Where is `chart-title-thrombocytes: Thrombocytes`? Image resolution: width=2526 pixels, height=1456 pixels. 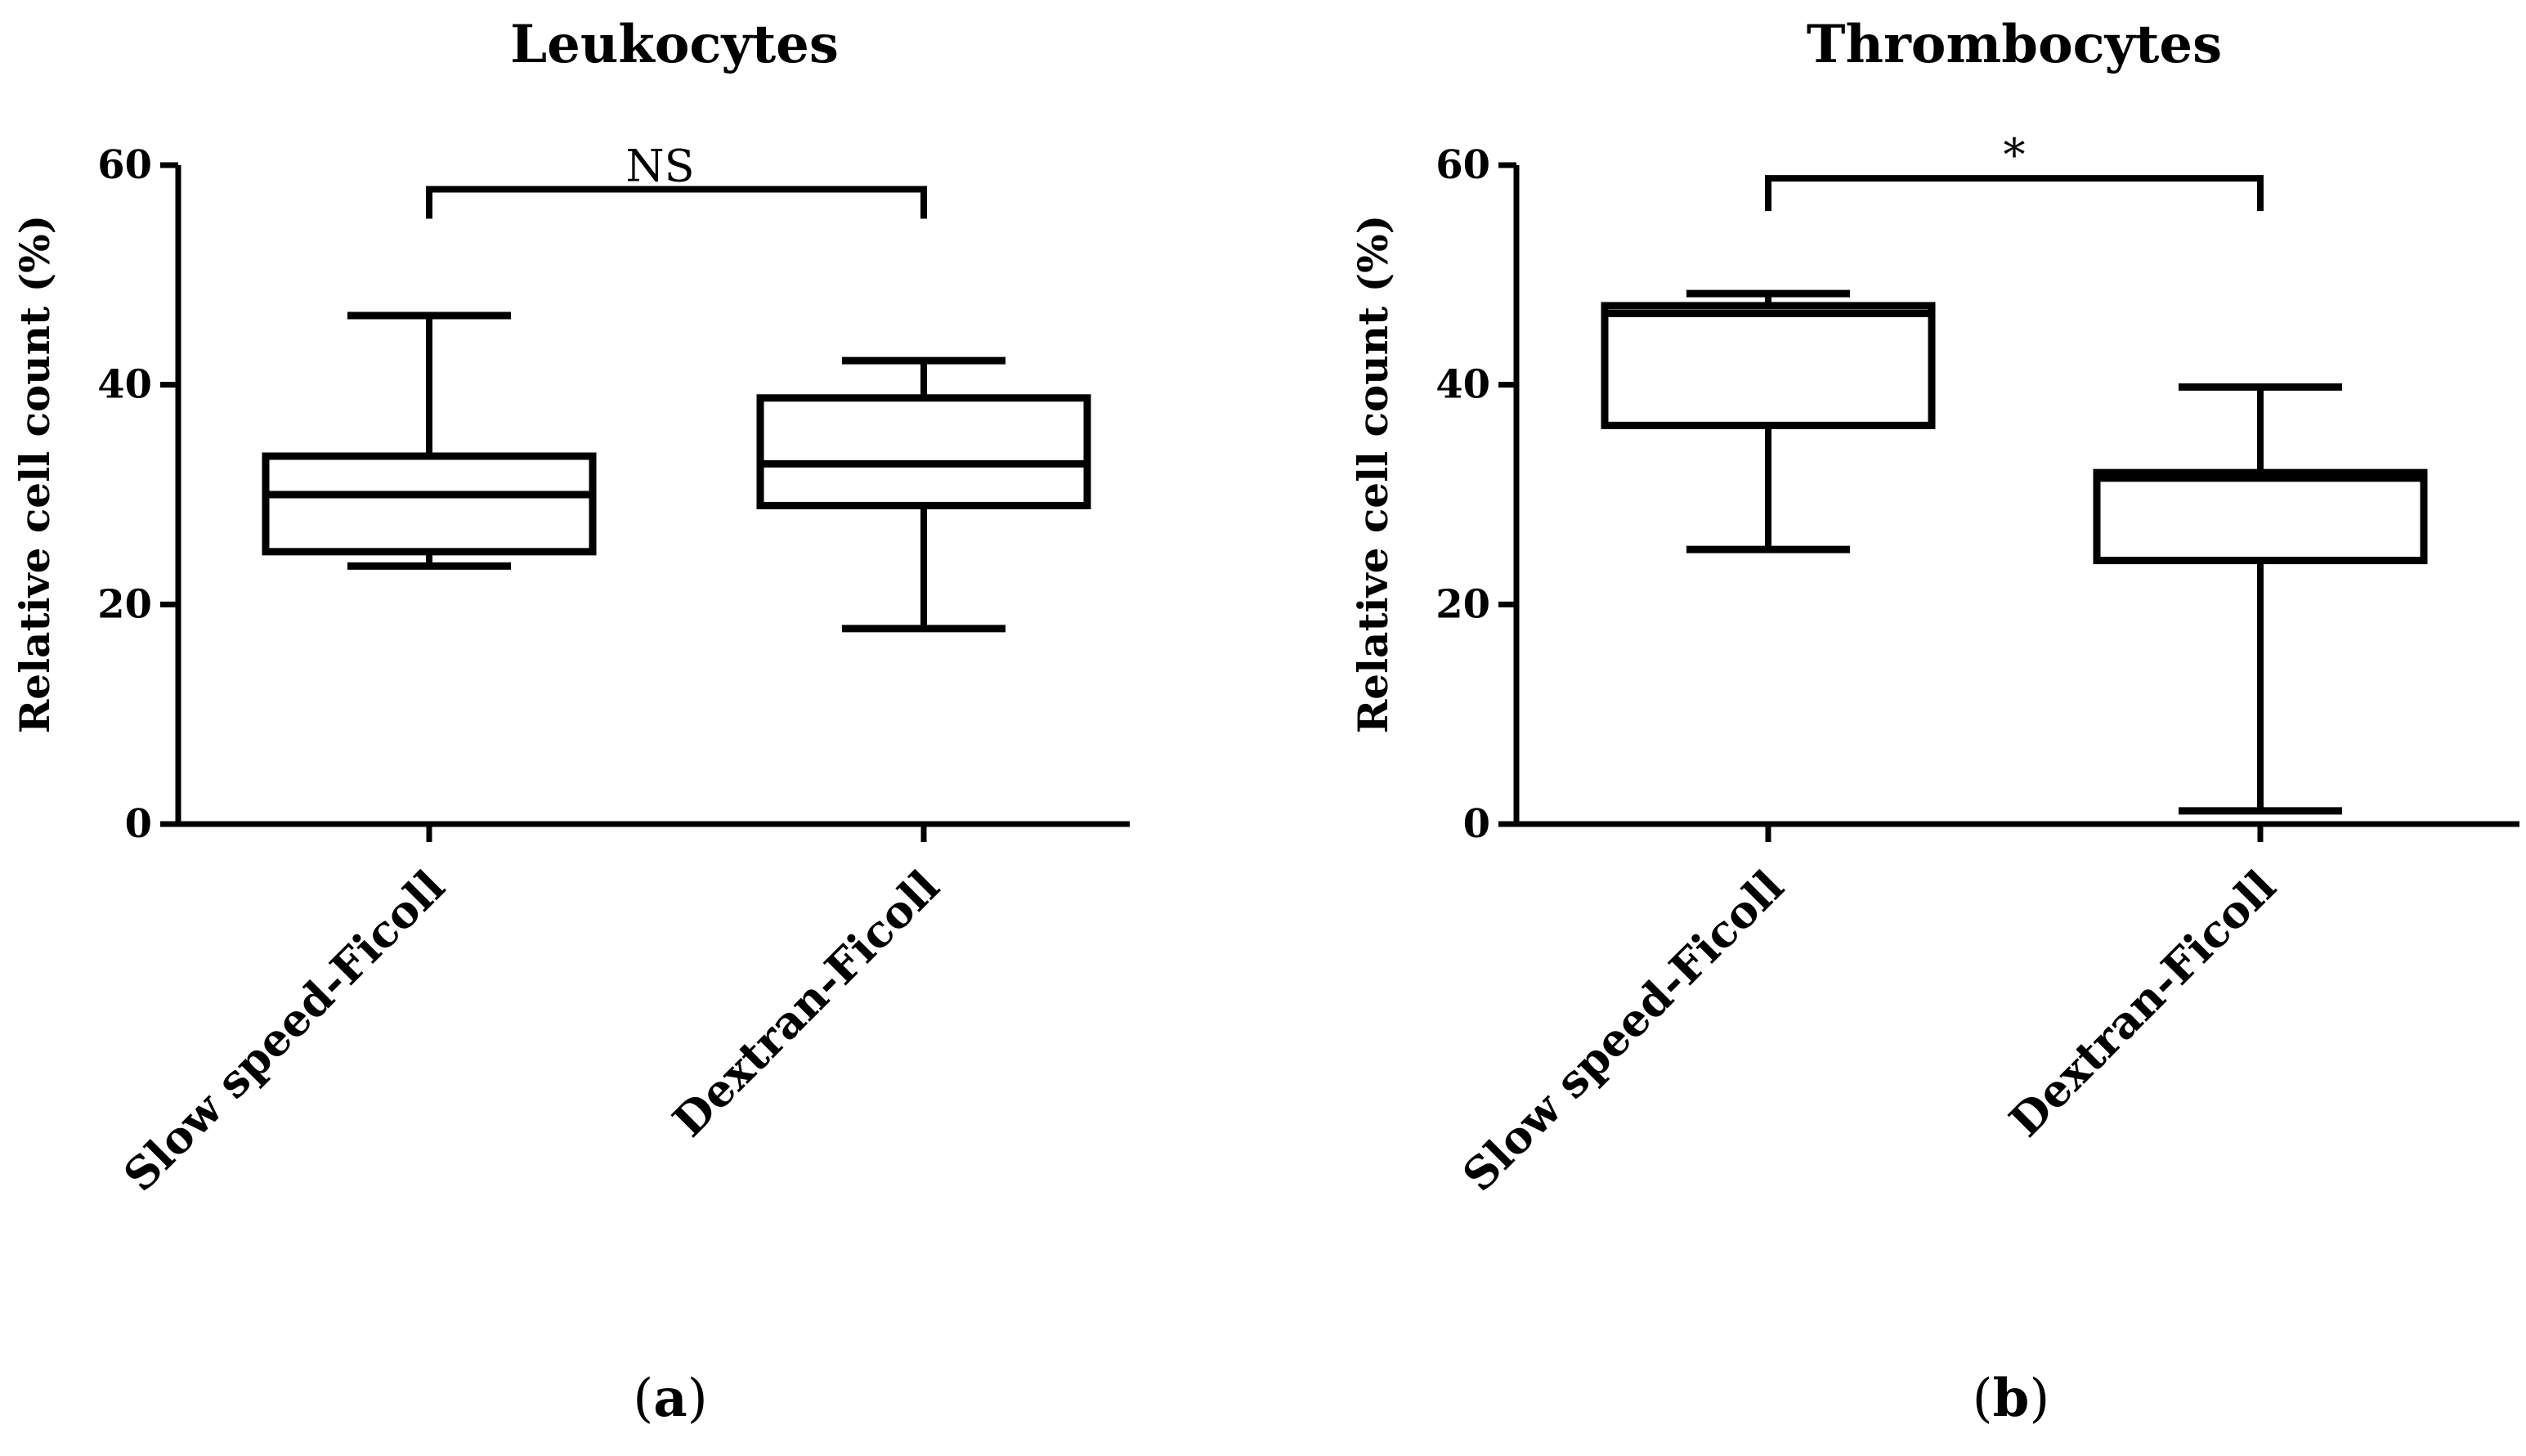 chart-title-thrombocytes: Thrombocytes is located at coordinates (2014, 44).